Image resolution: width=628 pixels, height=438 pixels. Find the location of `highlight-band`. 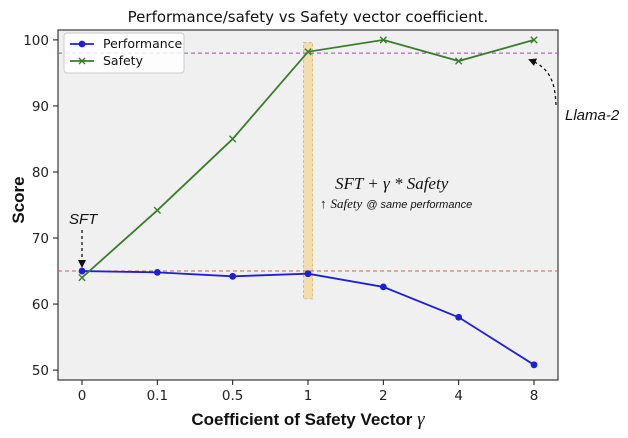

highlight-band is located at coordinates (308, 171).